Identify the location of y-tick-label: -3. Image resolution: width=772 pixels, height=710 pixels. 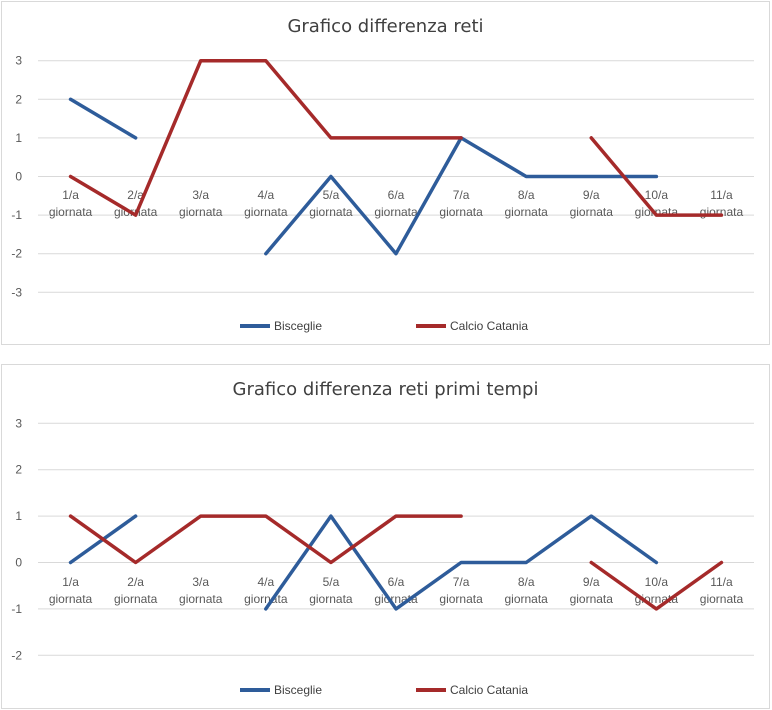
(16, 292).